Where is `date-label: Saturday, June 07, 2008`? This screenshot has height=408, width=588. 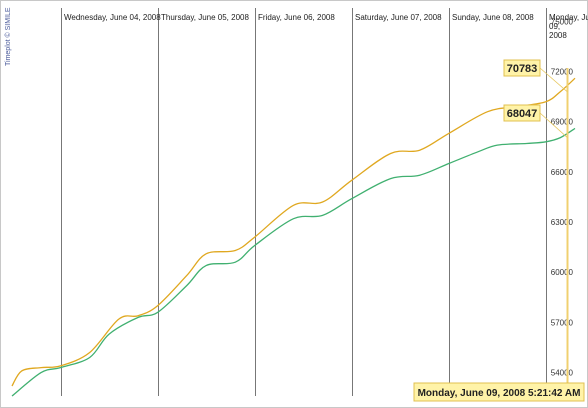
date-label: Saturday, June 07, 2008 is located at coordinates (398, 17).